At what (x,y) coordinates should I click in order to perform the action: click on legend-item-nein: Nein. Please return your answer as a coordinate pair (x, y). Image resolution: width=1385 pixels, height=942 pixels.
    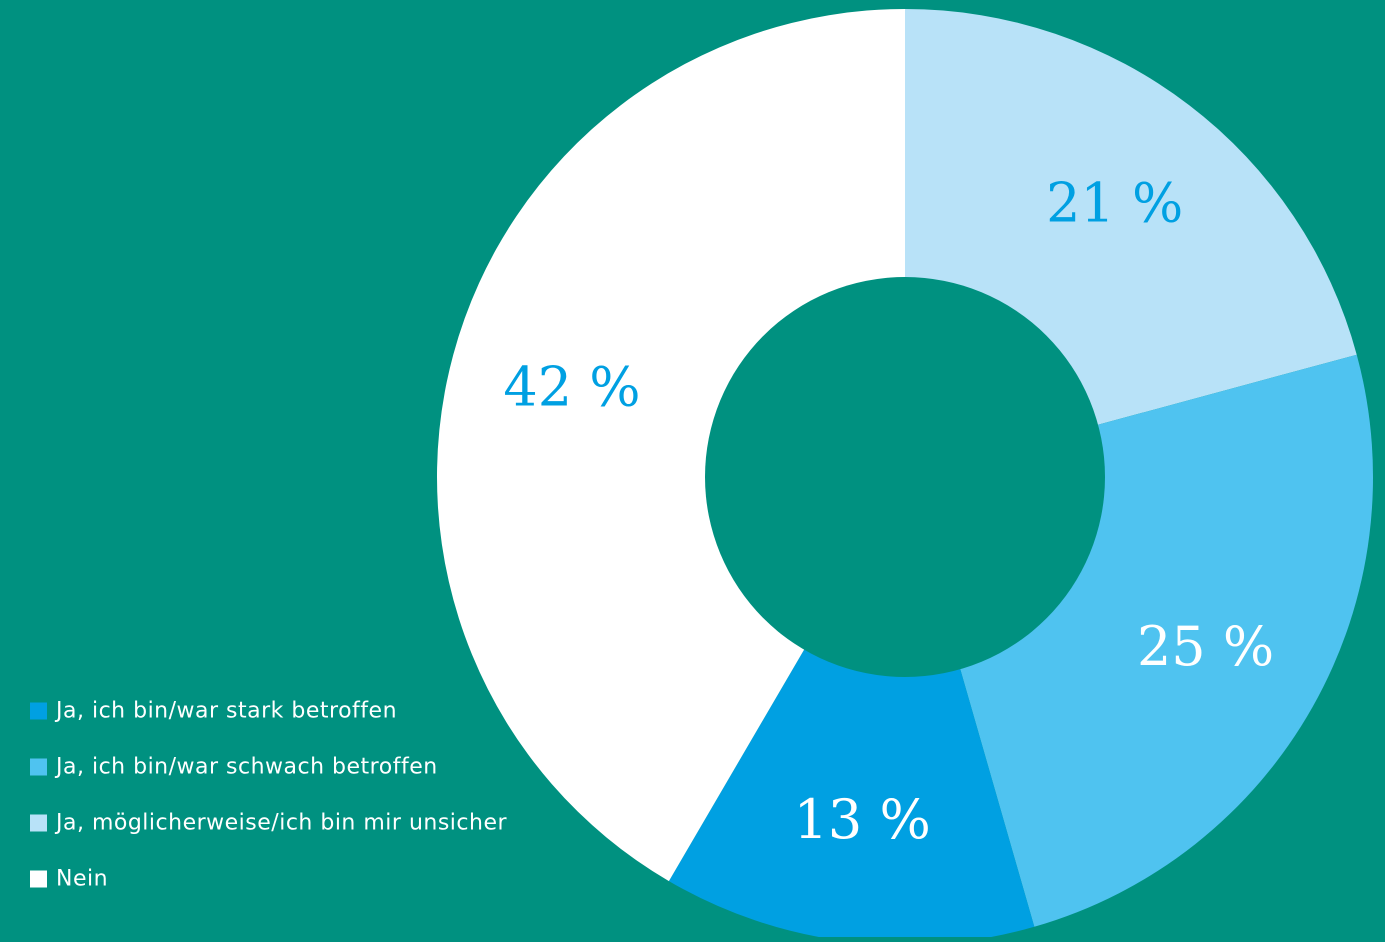
    Looking at the image, I should click on (69, 879).